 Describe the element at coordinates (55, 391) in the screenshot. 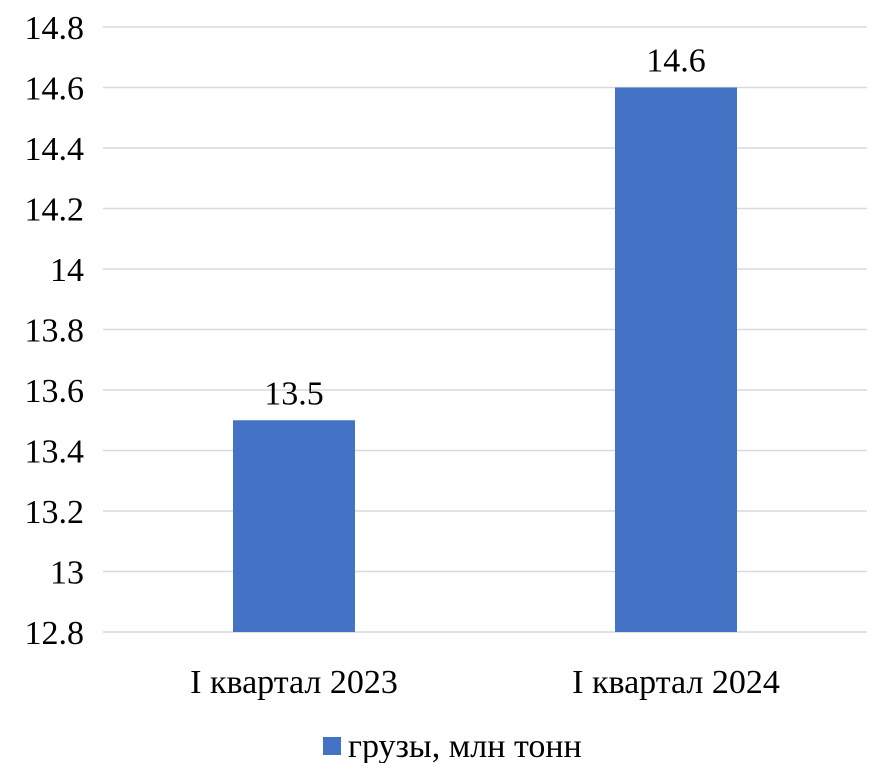

I see `y-tick-label: 13.6` at that location.